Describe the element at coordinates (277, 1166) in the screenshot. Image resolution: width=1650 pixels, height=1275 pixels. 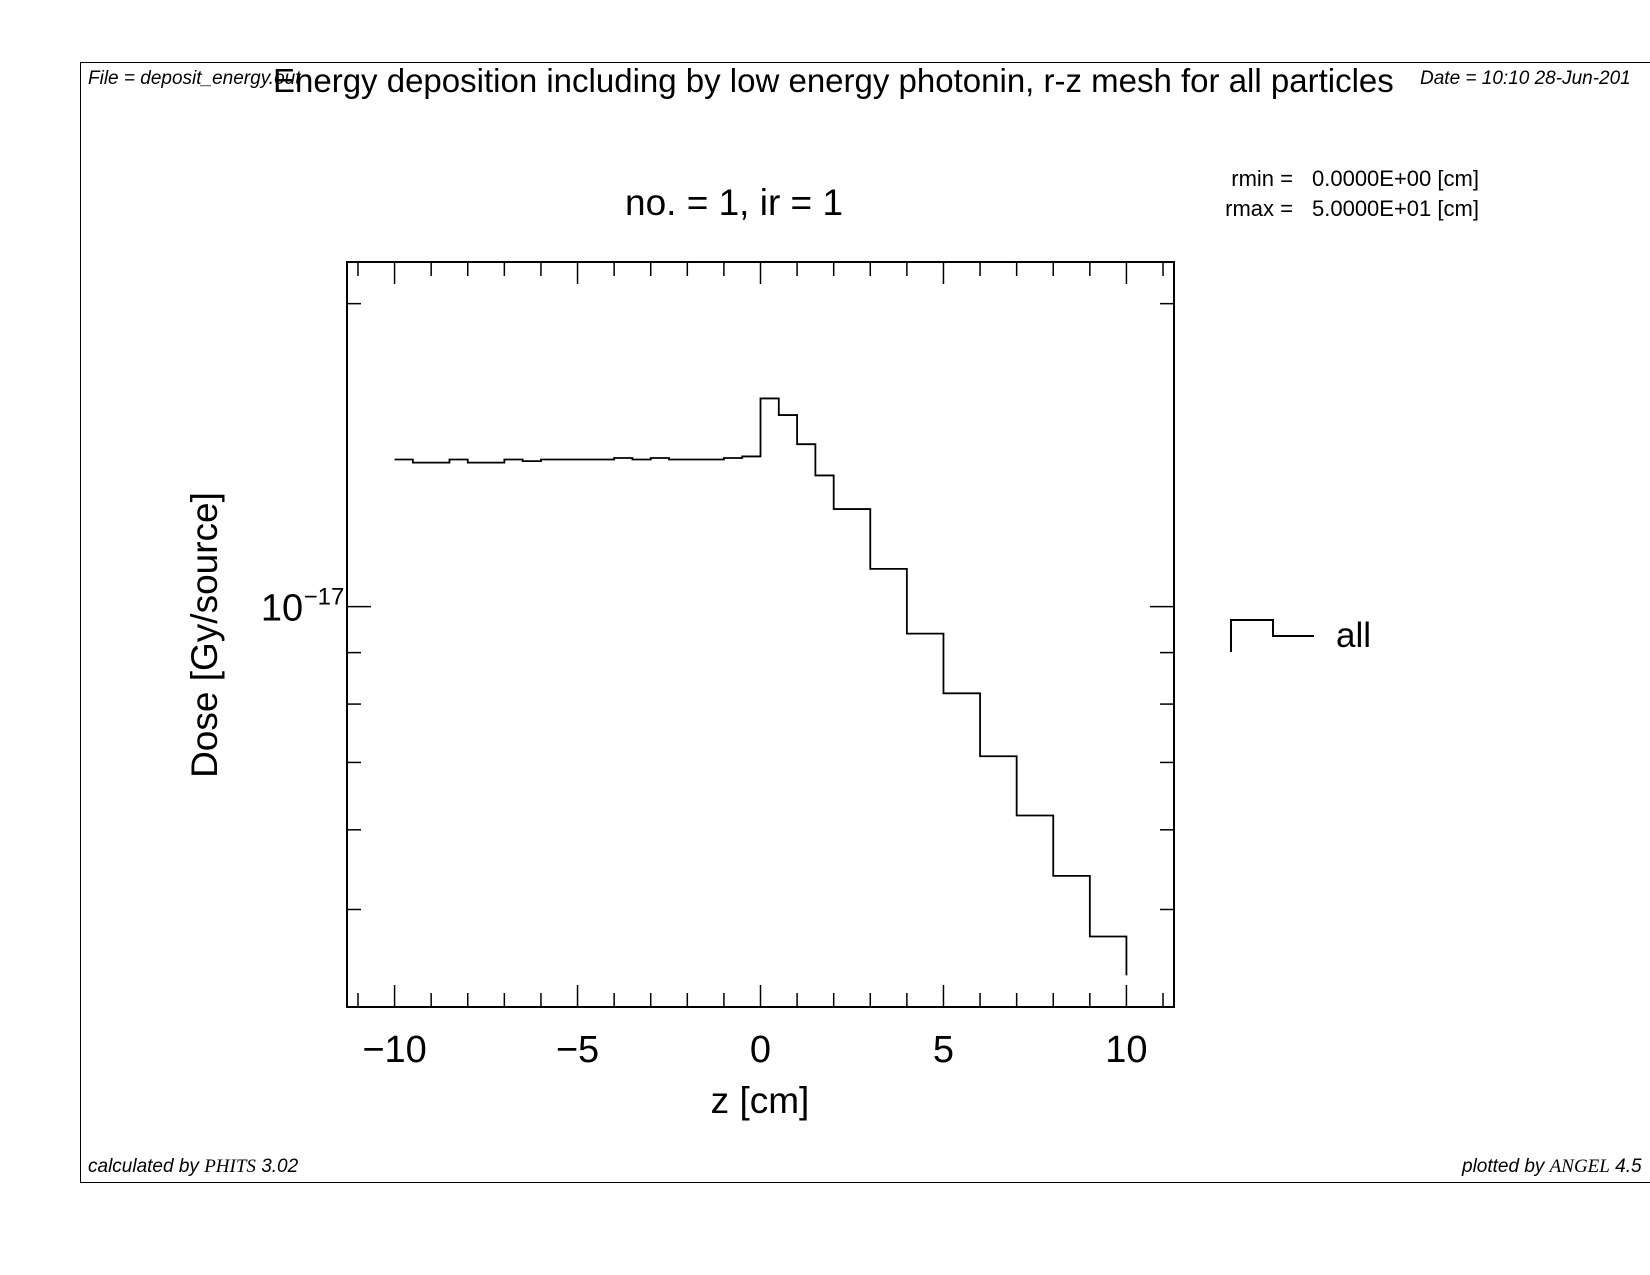
I see `calc-version: 3.02` at that location.